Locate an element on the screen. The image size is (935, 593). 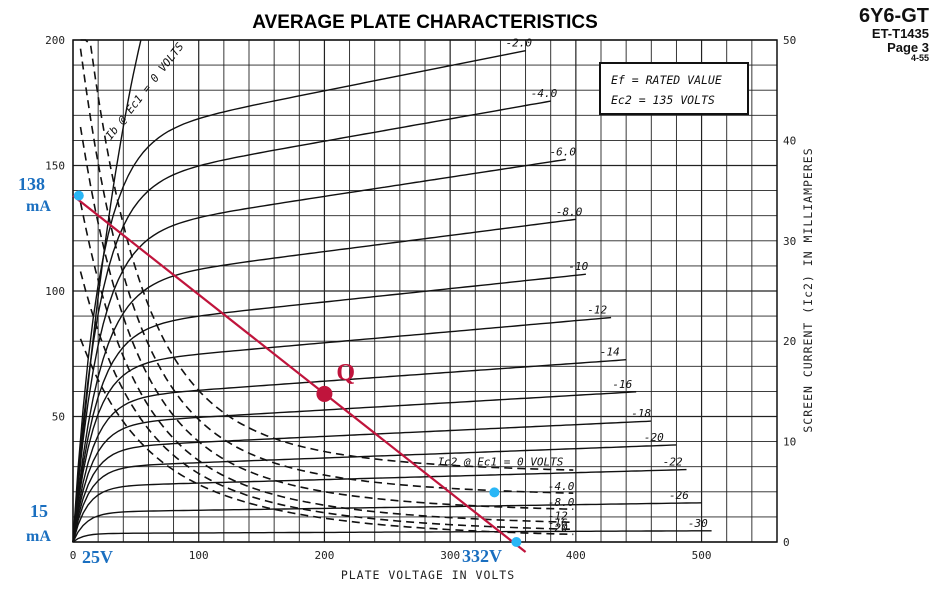
y-tick-label: 150 is located at coordinates (55, 166).